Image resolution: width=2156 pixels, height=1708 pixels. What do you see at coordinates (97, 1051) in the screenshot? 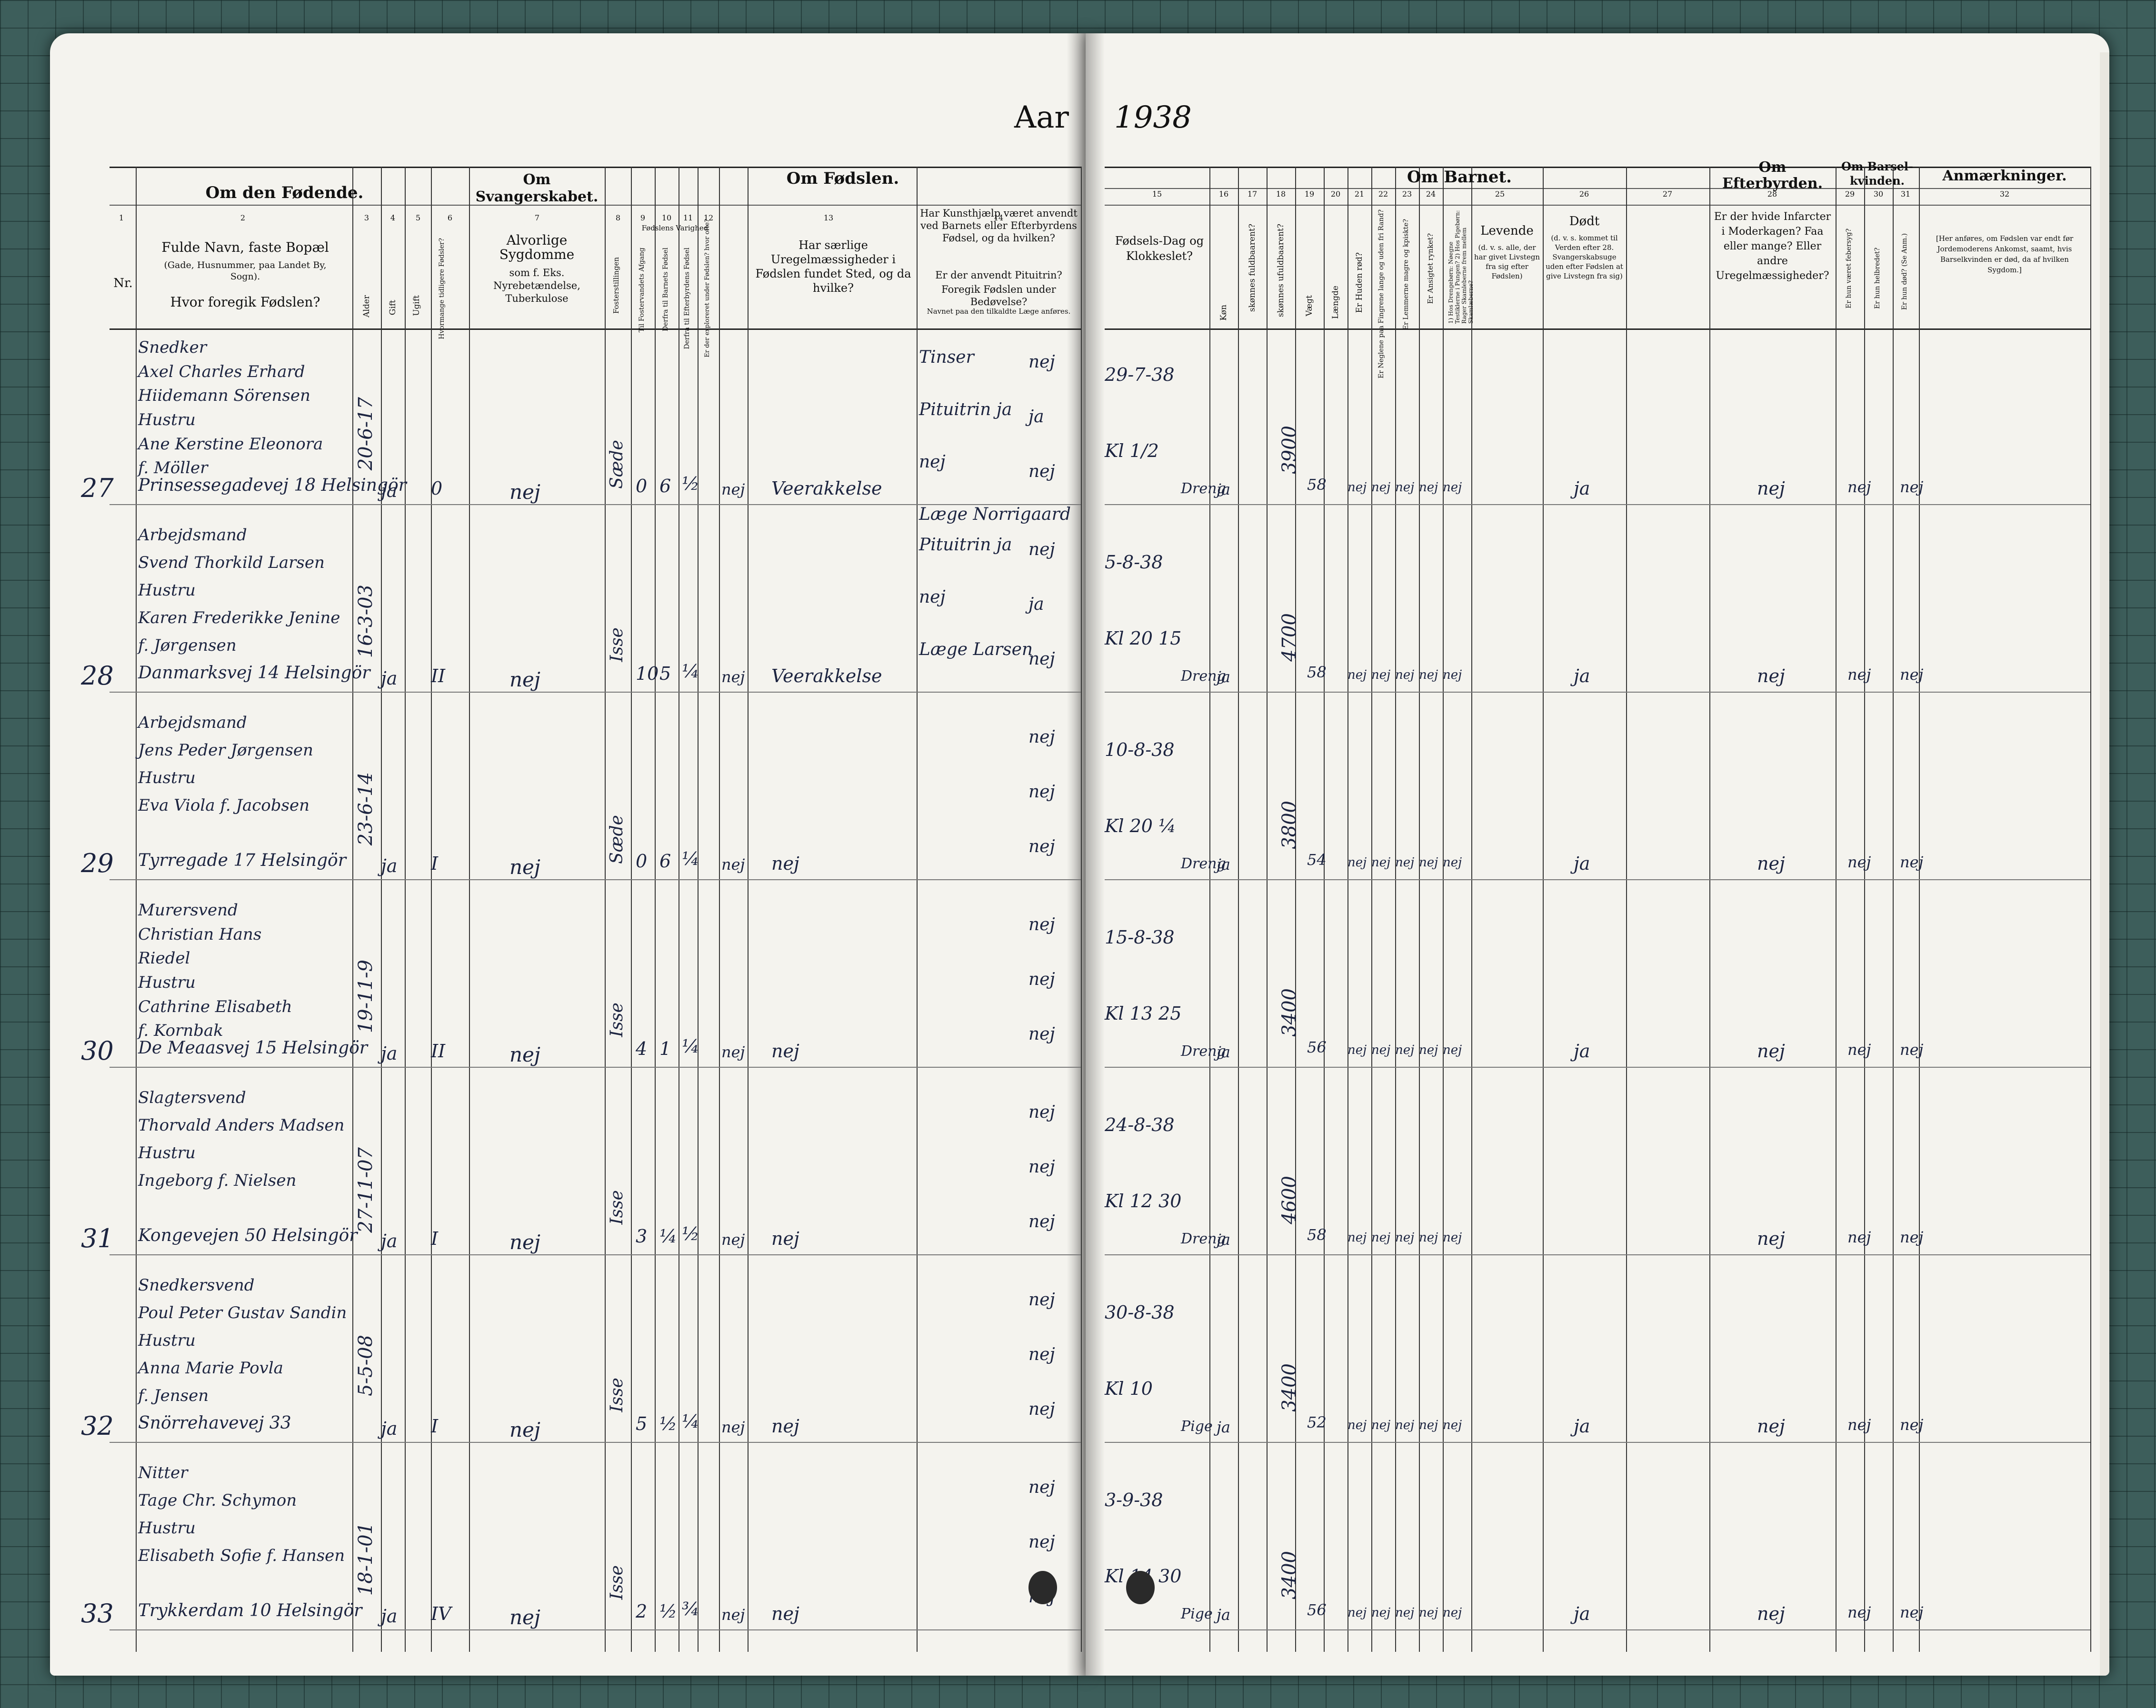
I see `entry-number: 30` at bounding box center [97, 1051].